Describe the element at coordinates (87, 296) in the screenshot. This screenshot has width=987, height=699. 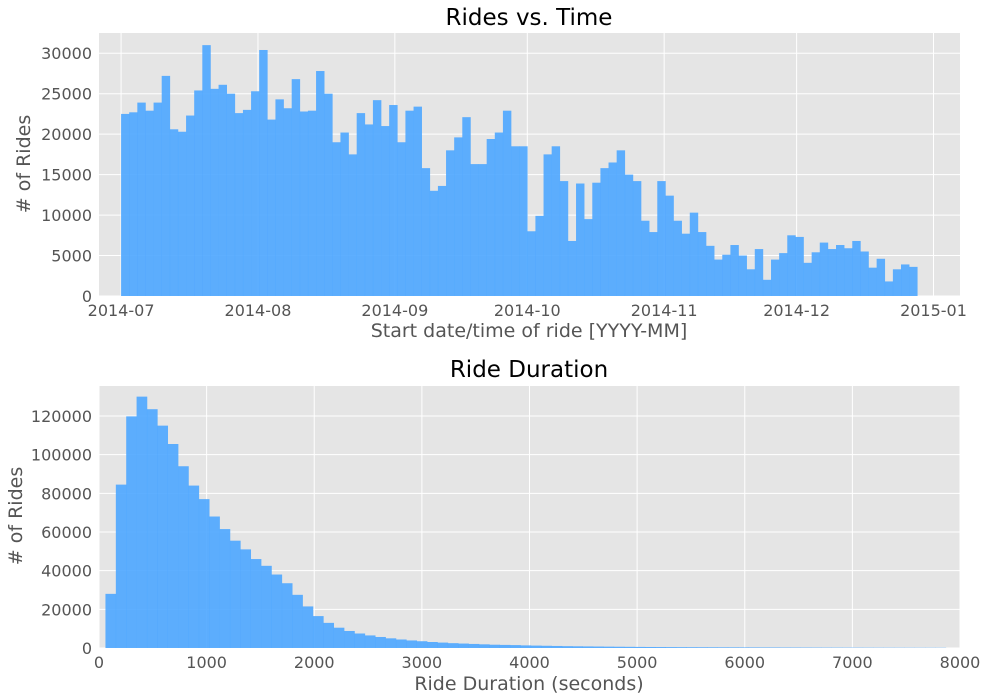
I see `y-tick-label: 0` at that location.